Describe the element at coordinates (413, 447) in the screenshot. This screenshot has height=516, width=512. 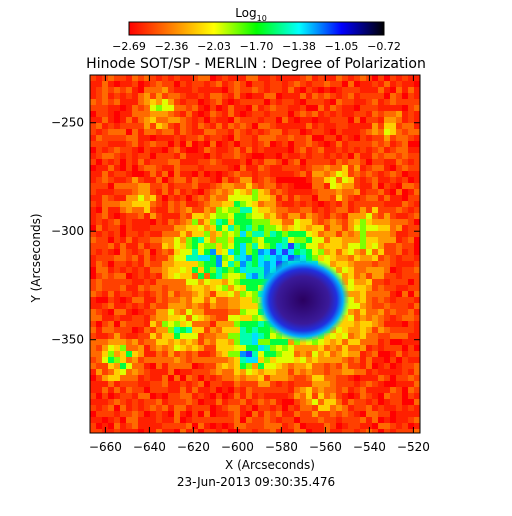
I see `x-tick-label: −520` at that location.